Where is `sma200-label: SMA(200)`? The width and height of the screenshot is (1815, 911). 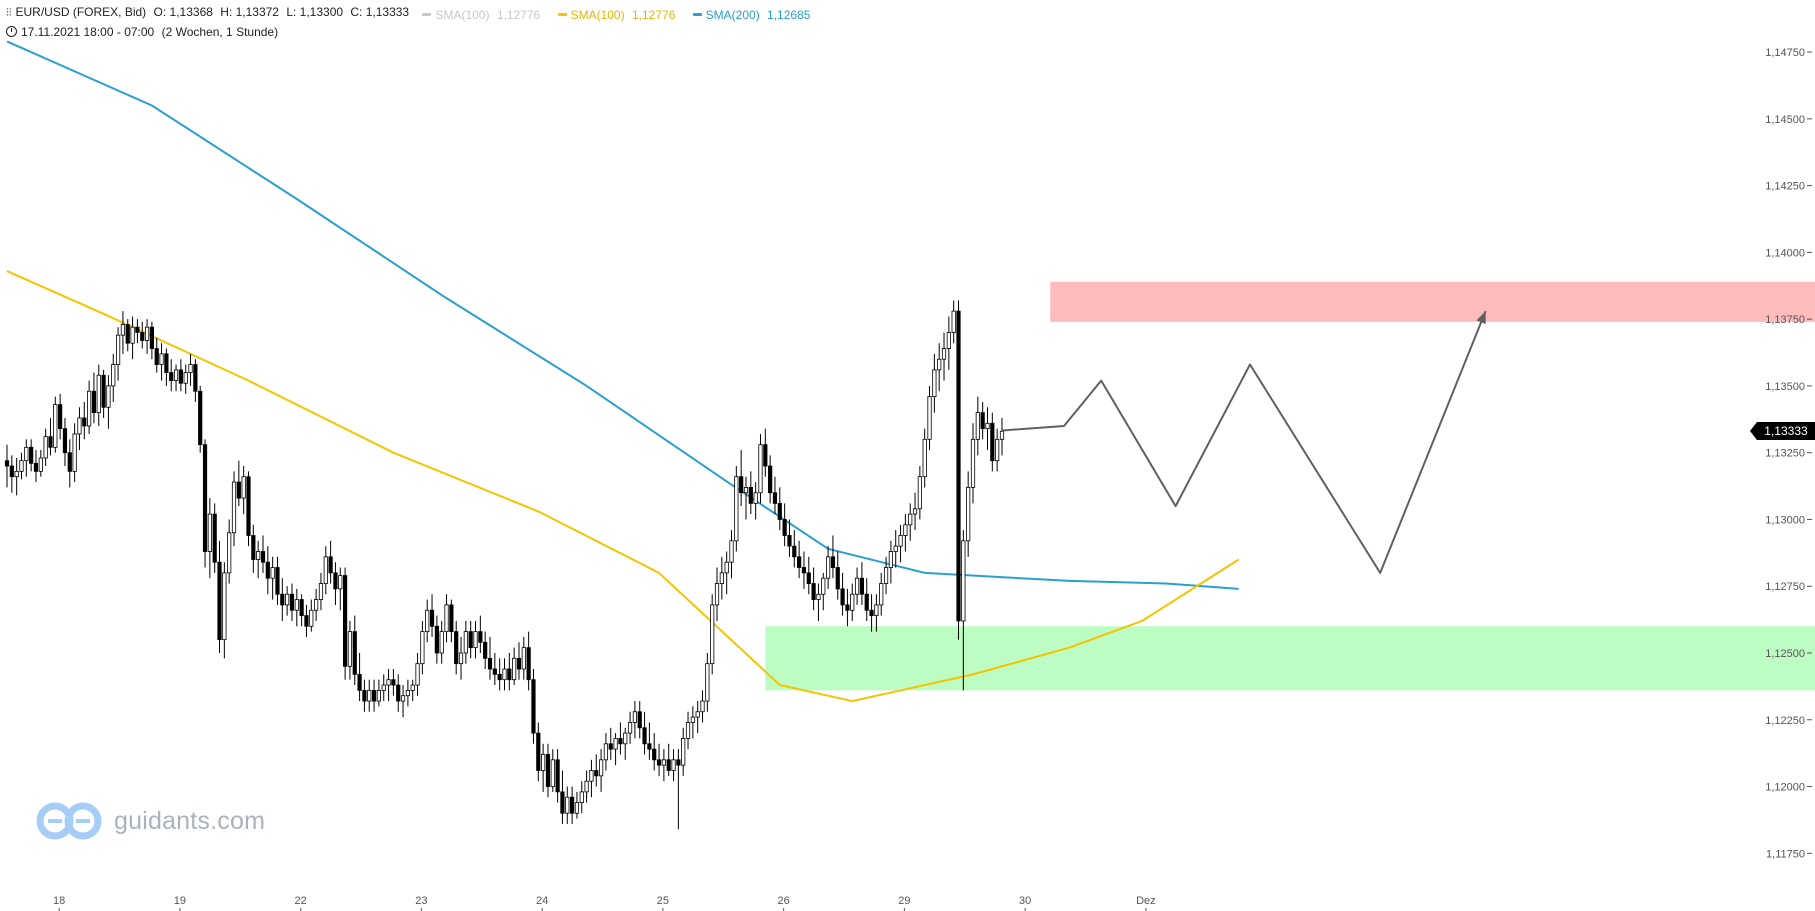 sma200-label: SMA(200) is located at coordinates (732, 14).